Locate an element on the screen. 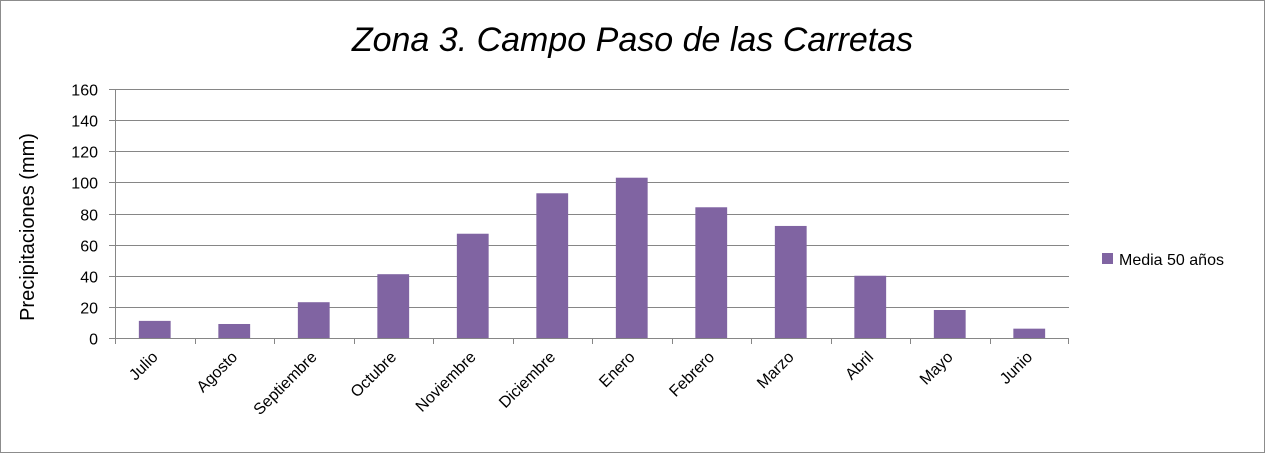 Image resolution: width=1265 pixels, height=453 pixels. x-tick-label: Agosto is located at coordinates (217, 372).